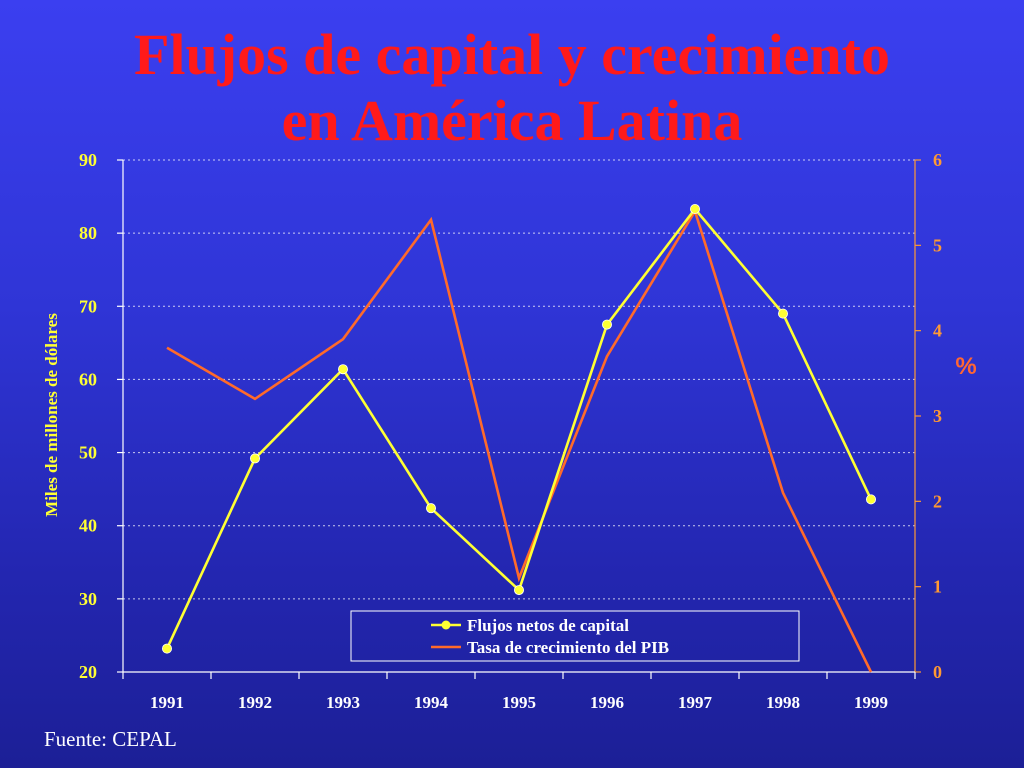 Image resolution: width=1024 pixels, height=768 pixels. Describe the element at coordinates (695, 702) in the screenshot. I see `x-tick-label-1997: 1997` at that location.